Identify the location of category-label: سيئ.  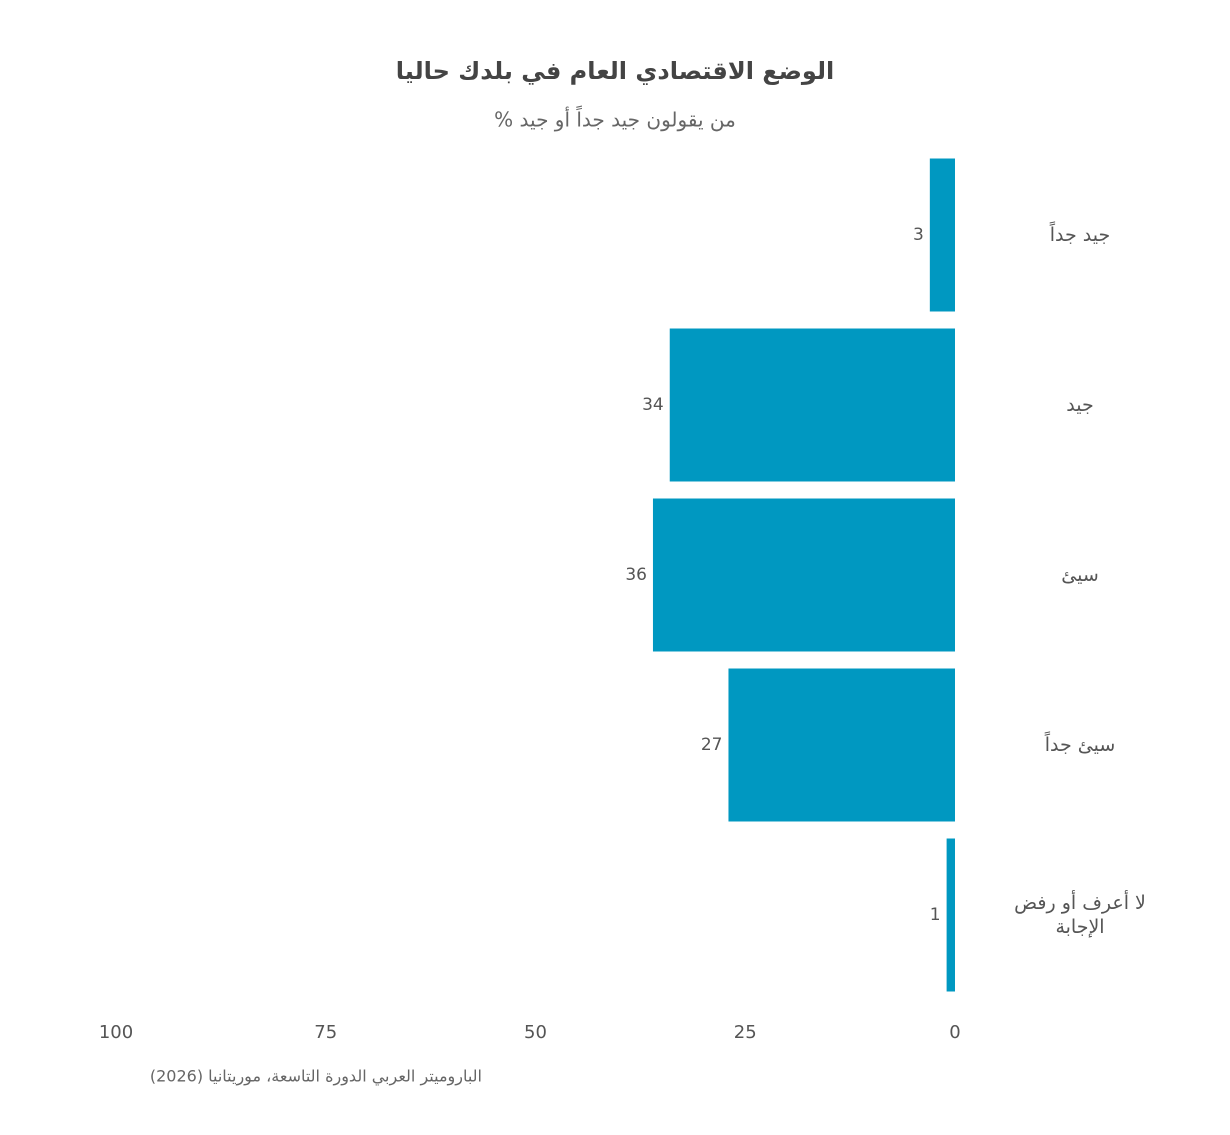
(1080, 575).